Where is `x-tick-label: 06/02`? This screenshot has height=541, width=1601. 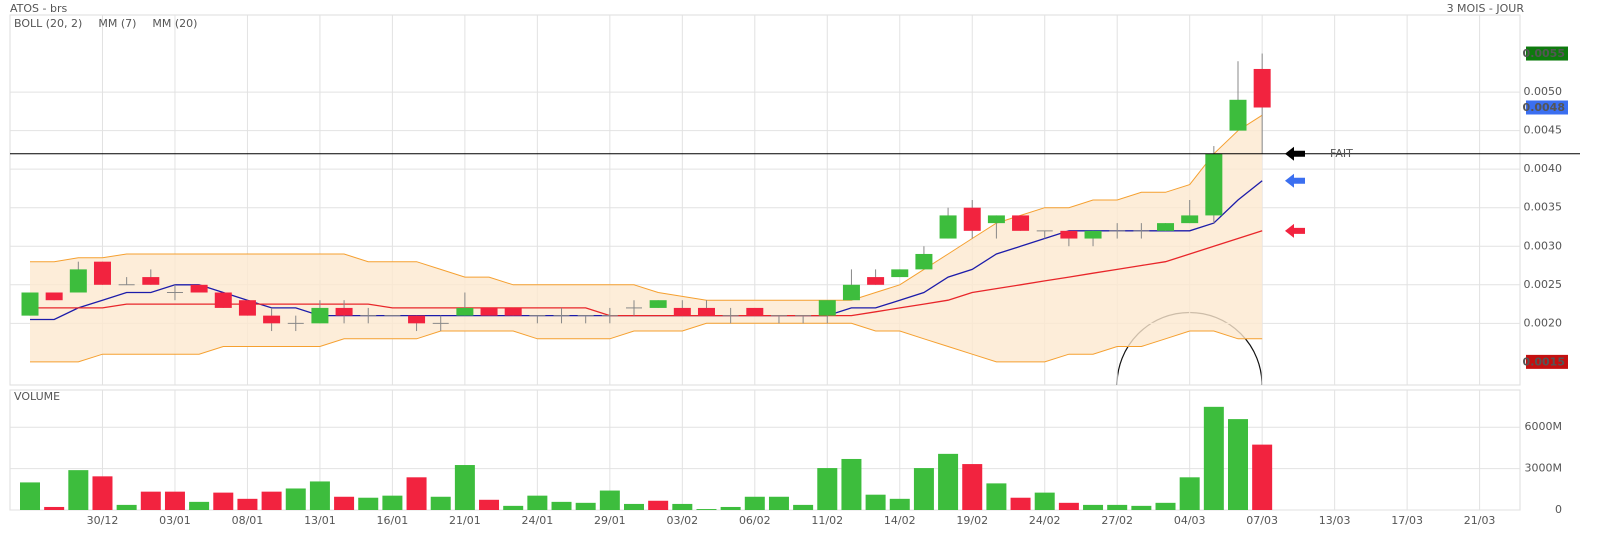 x-tick-label: 06/02 is located at coordinates (755, 520).